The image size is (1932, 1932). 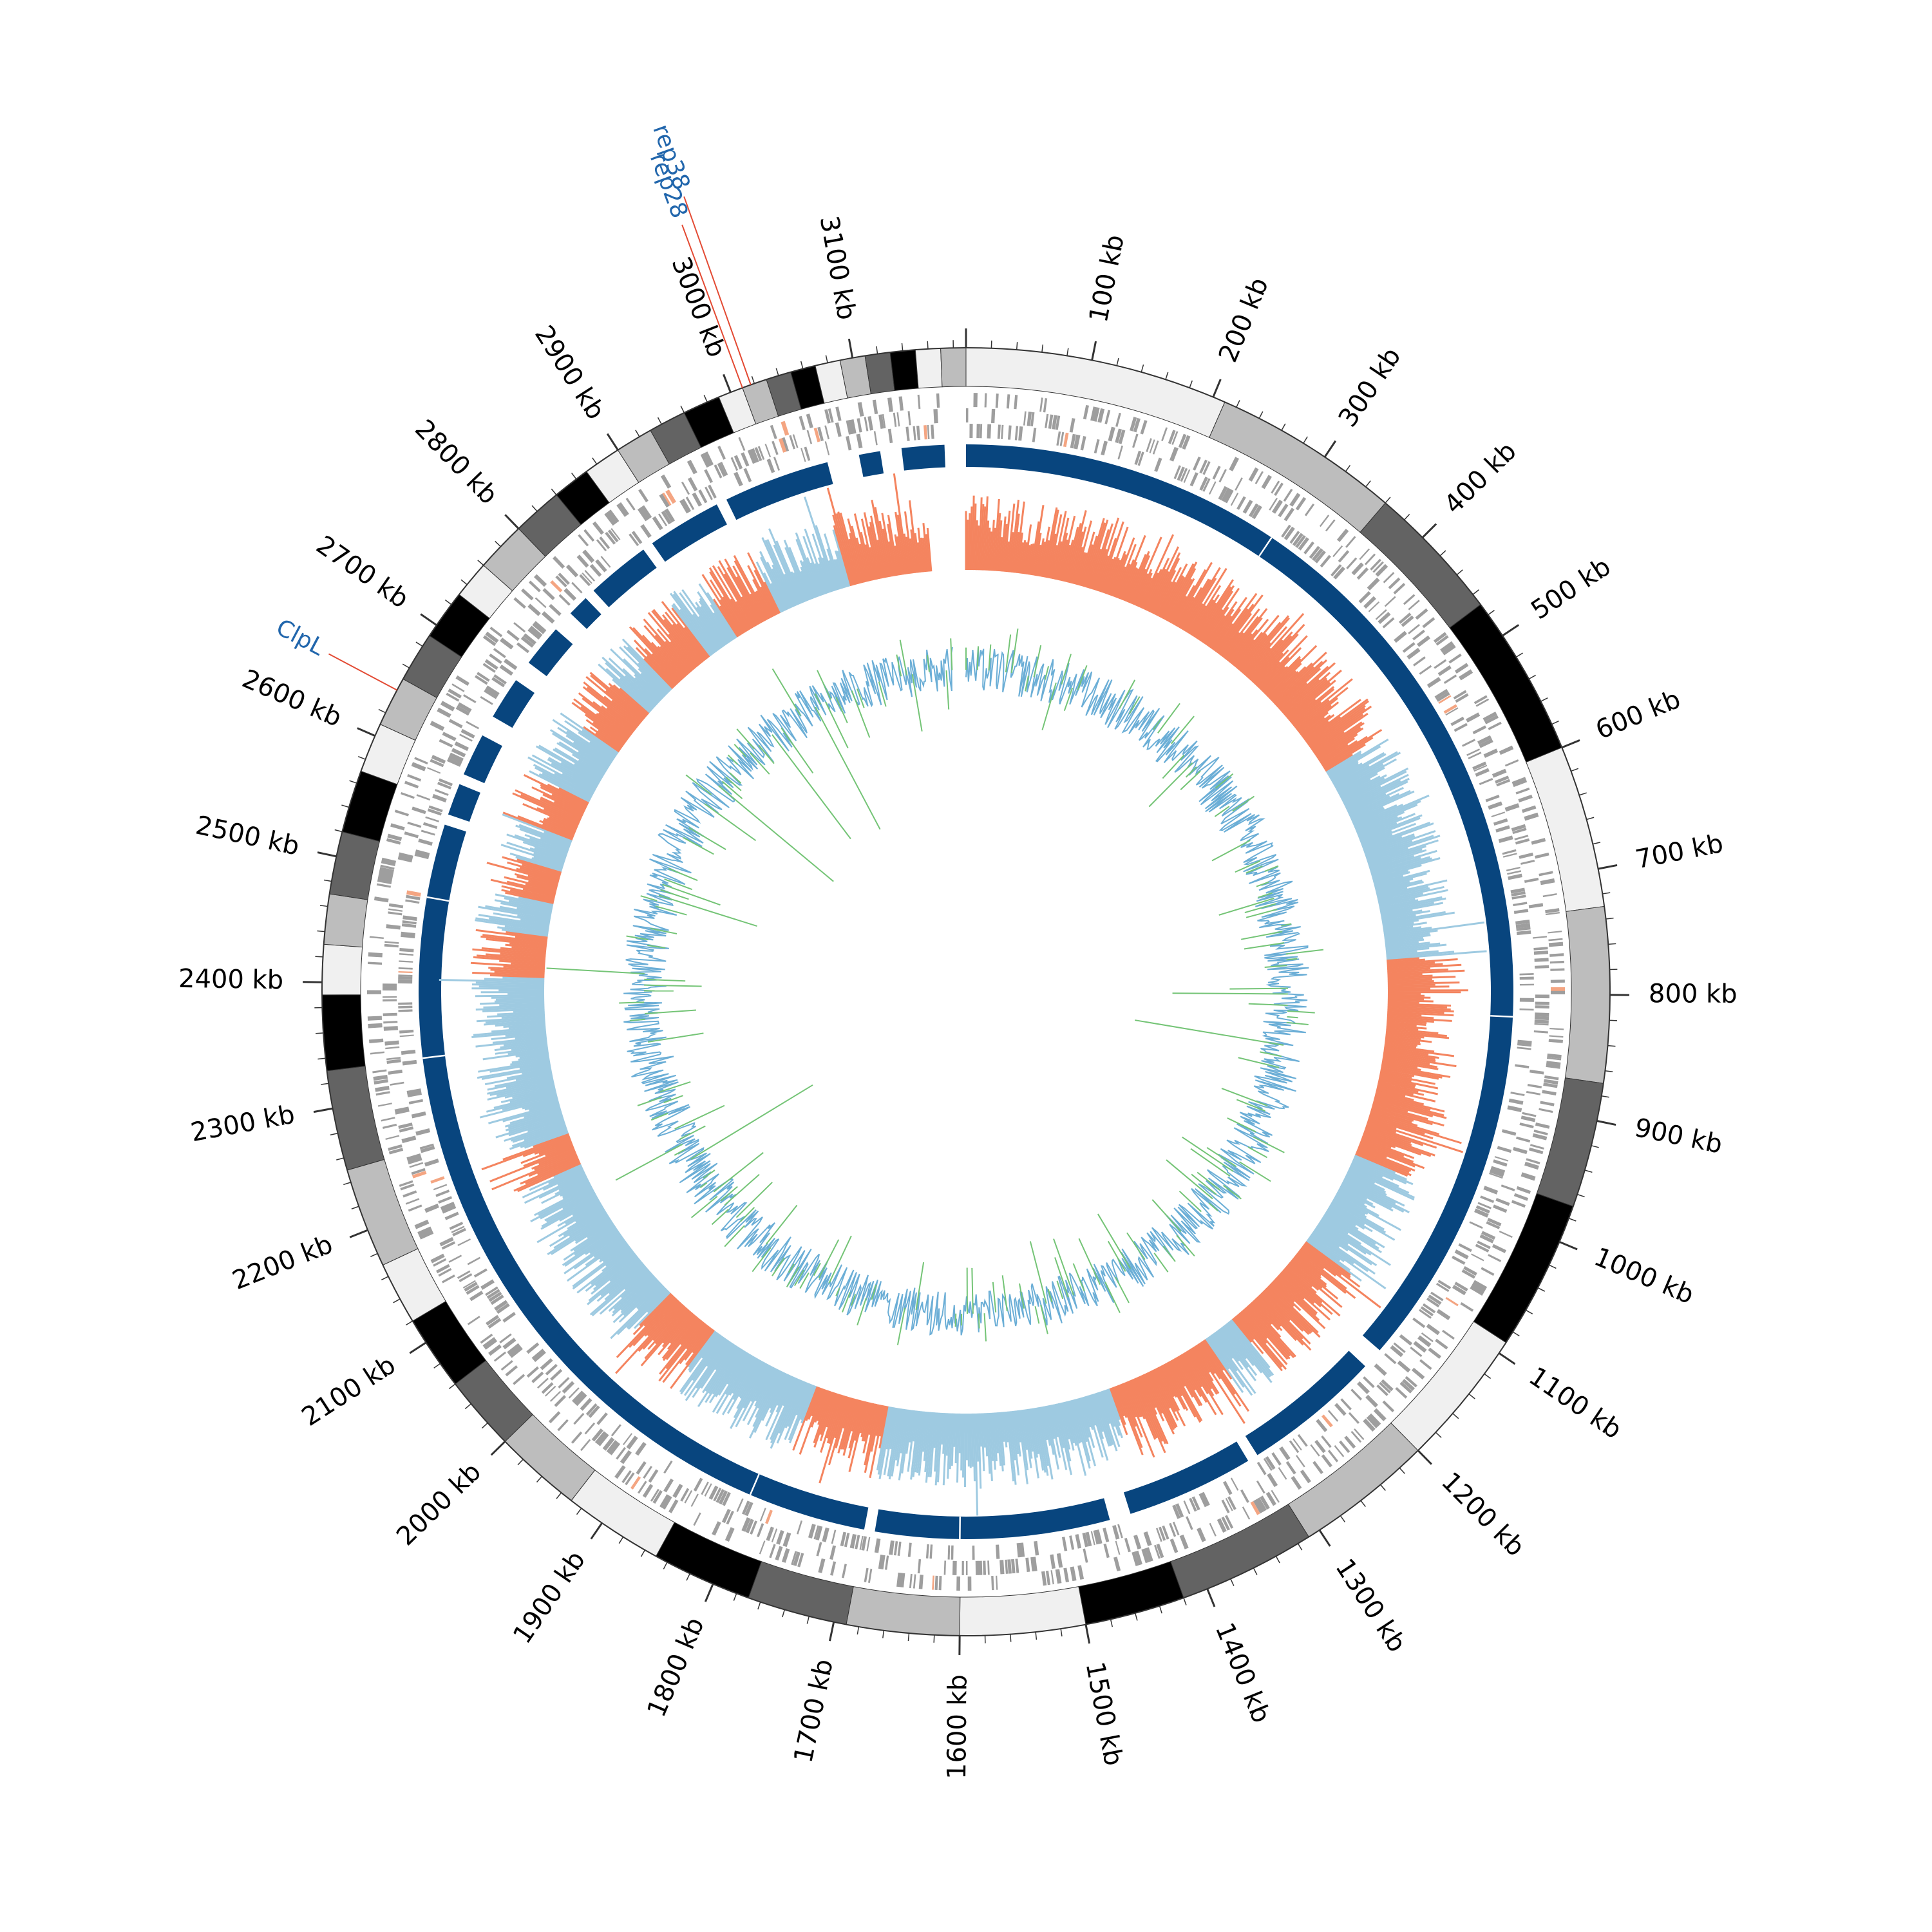 What do you see at coordinates (343, 1033) in the screenshot?
I see `contig-segment` at bounding box center [343, 1033].